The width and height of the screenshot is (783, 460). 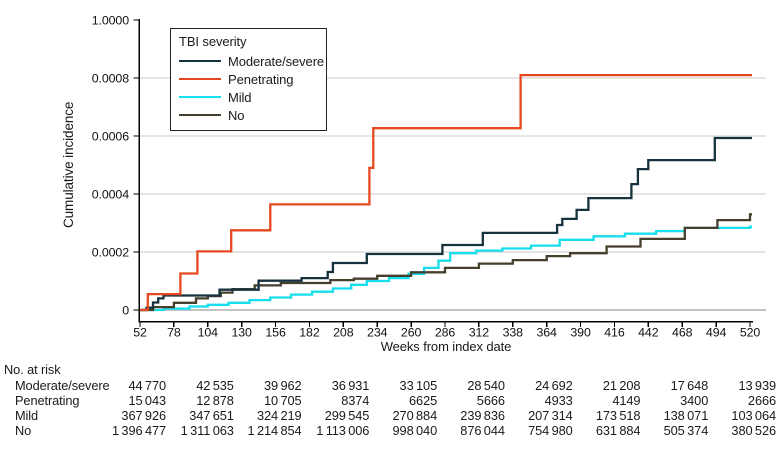 I want to click on risk-cell: 21 208, so click(x=621, y=385).